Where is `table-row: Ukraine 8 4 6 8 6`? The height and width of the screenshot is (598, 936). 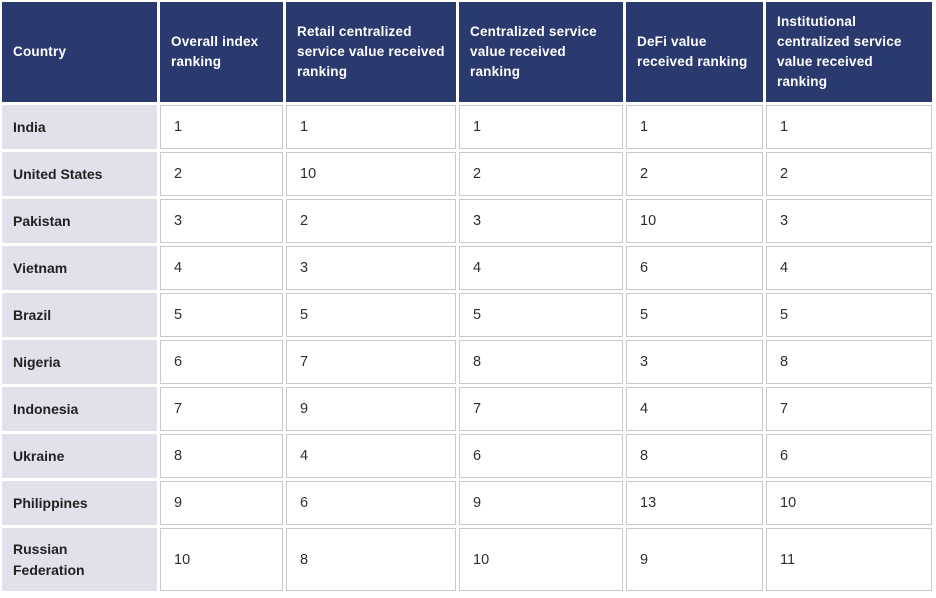
table-row: Ukraine 8 4 6 8 6 is located at coordinates (467, 456).